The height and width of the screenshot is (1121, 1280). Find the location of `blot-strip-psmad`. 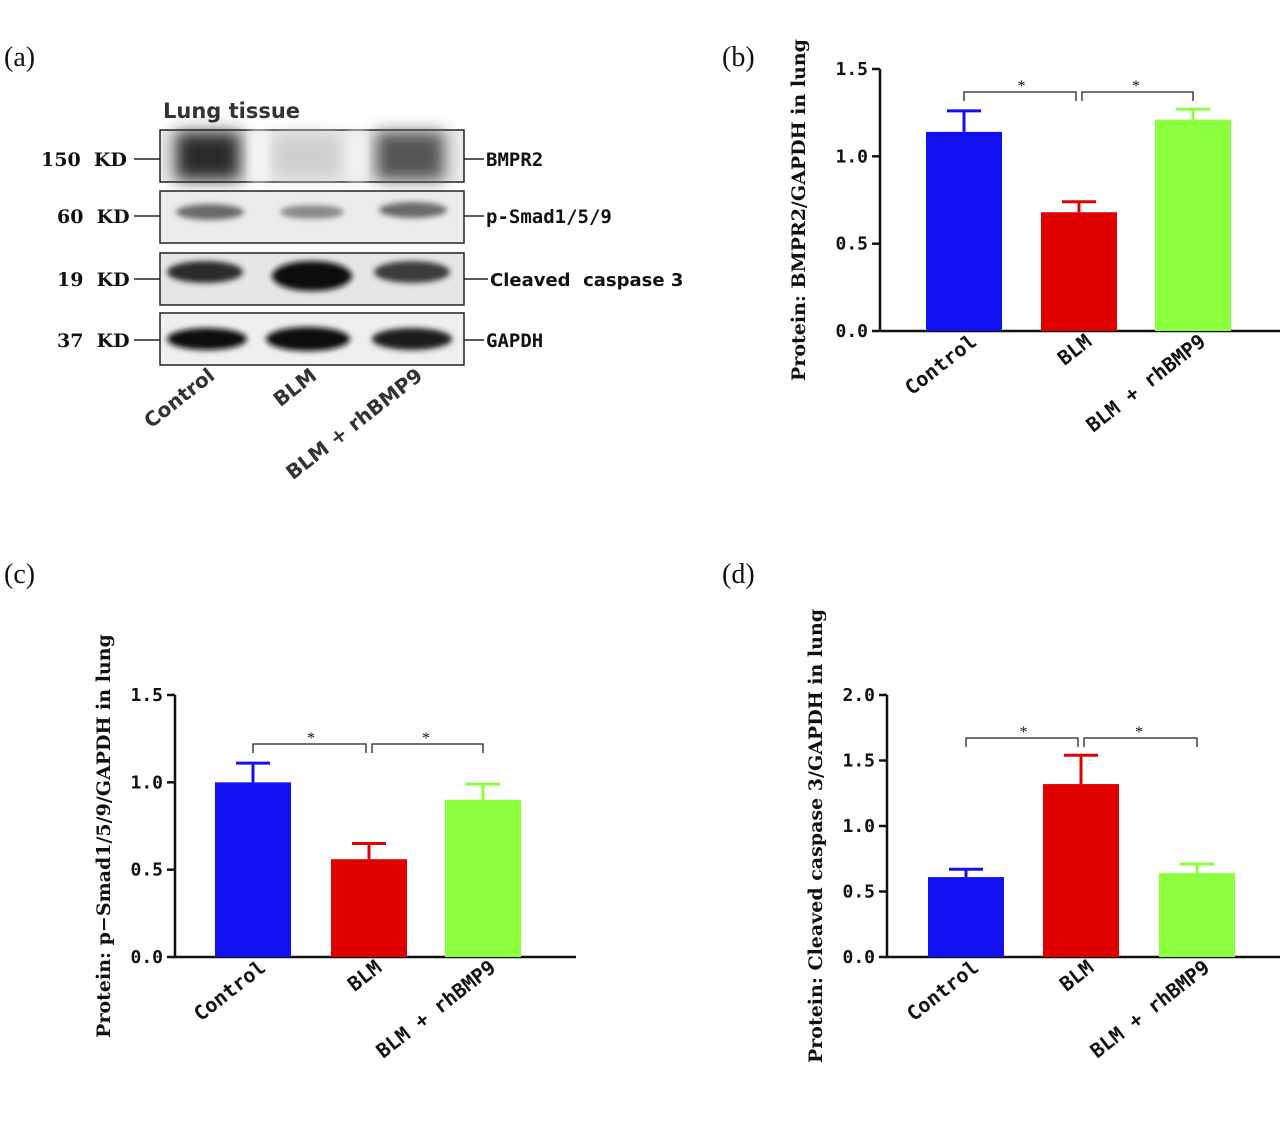

blot-strip-psmad is located at coordinates (312, 217).